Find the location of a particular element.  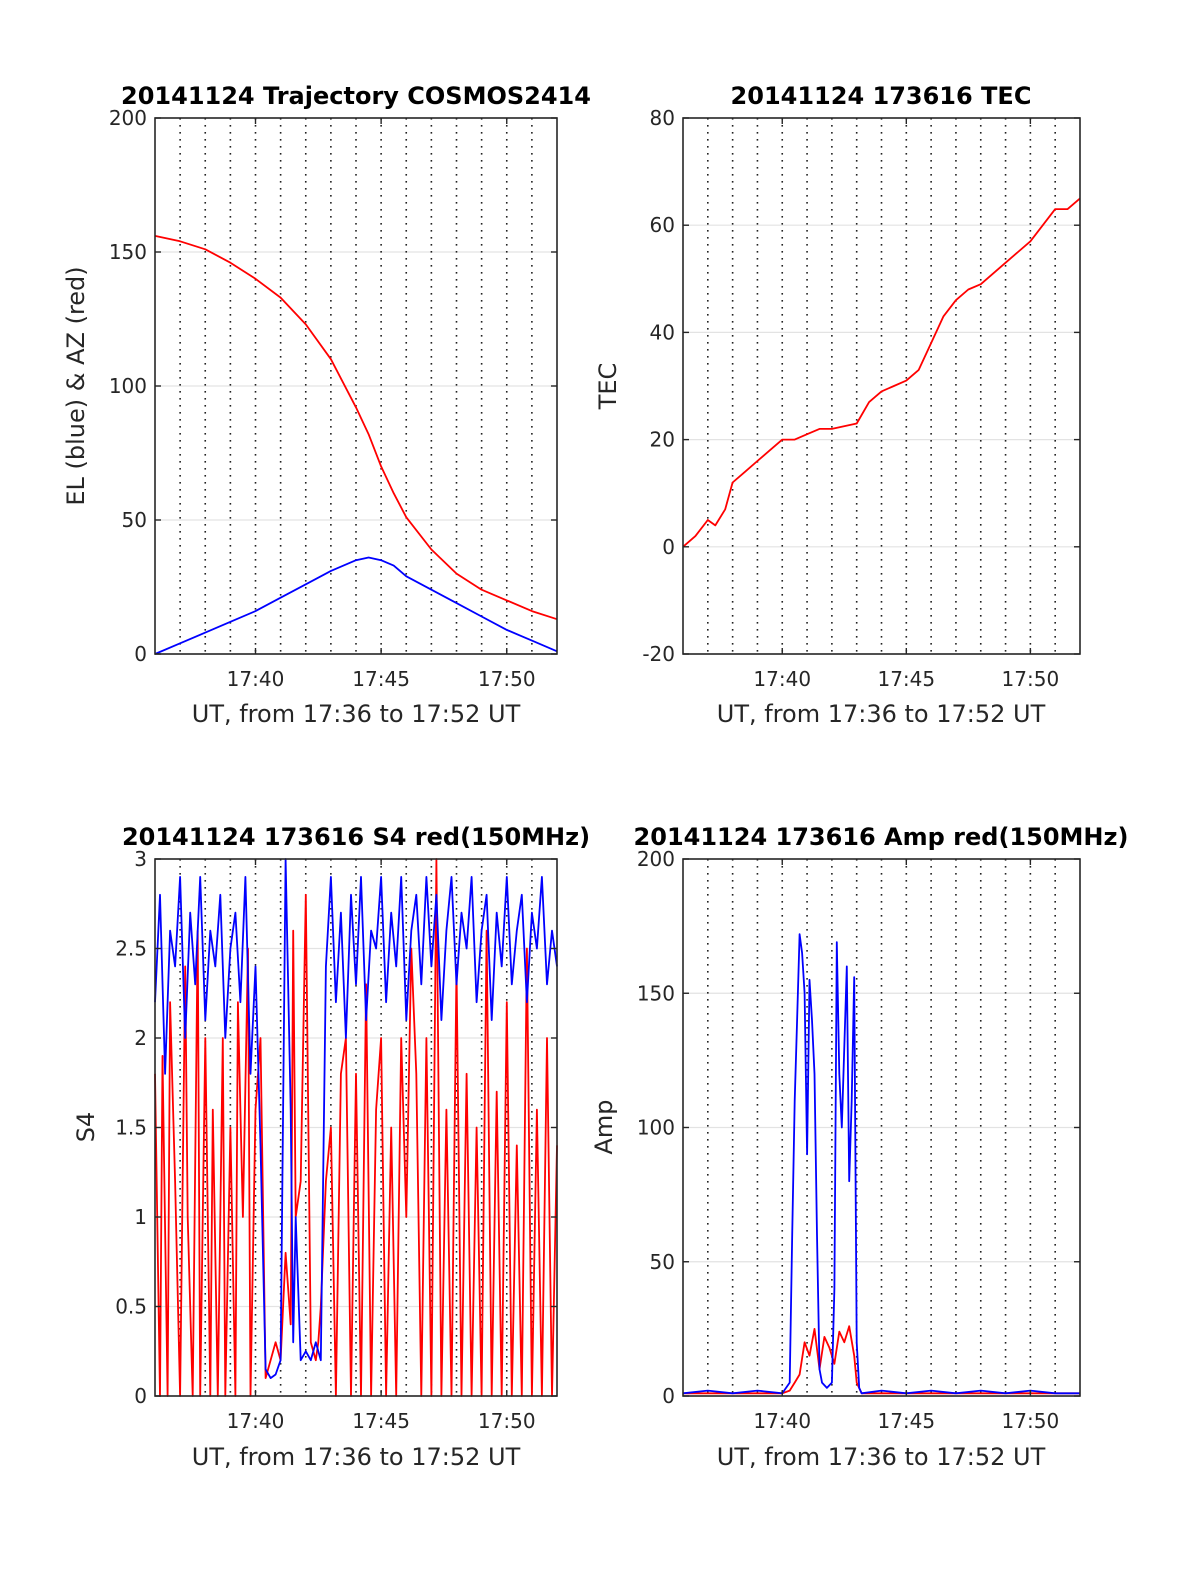

y-axis-label: Amp is located at coordinates (604, 1126).